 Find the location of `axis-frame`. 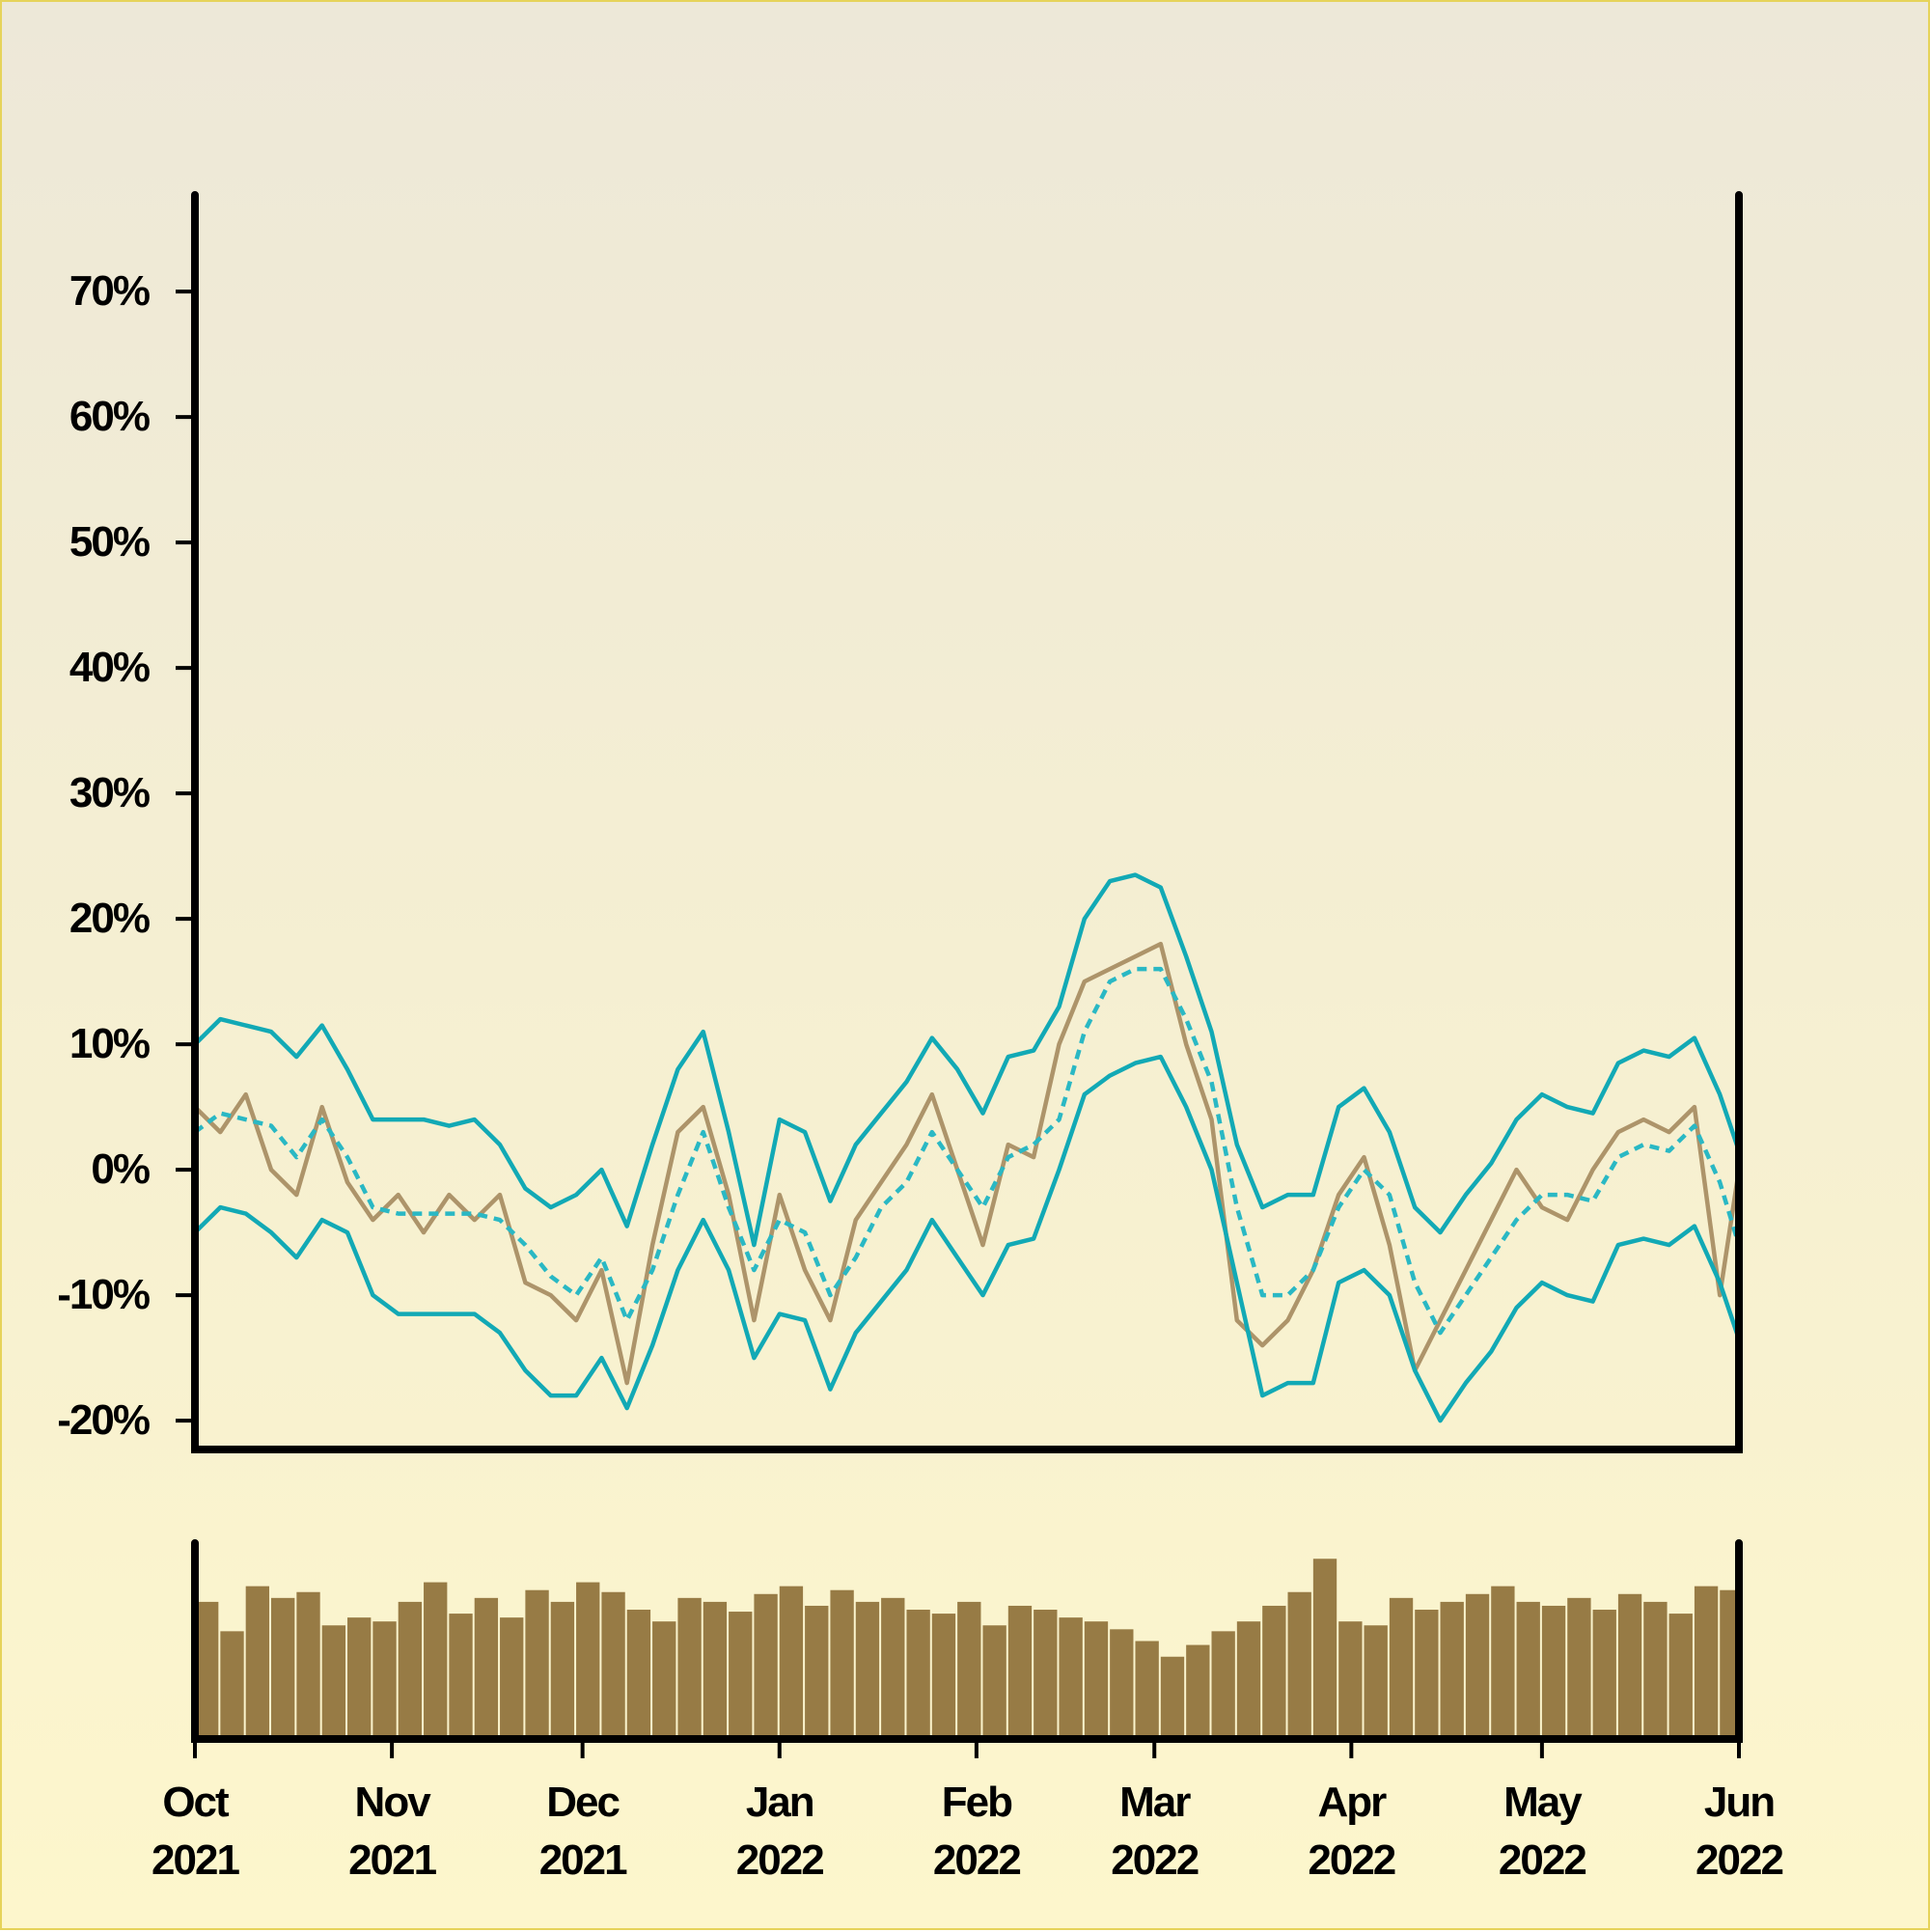

axis-frame is located at coordinates (967, 1641).